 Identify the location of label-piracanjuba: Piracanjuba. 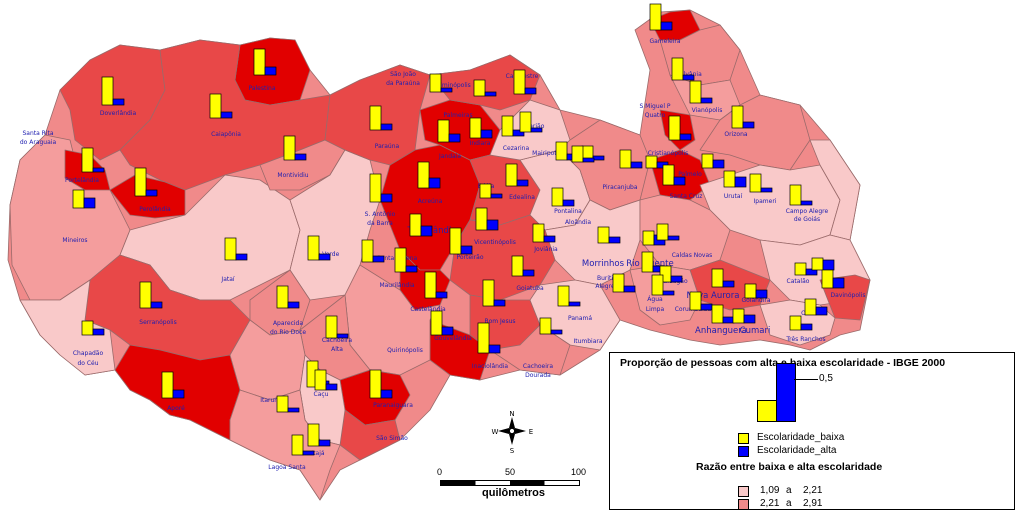
(619, 187).